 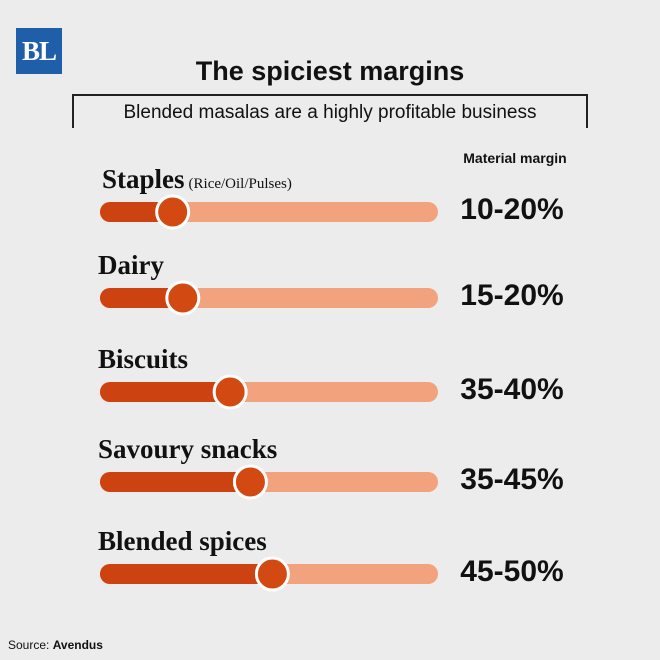 I want to click on category-name: Biscuits, so click(x=143, y=359).